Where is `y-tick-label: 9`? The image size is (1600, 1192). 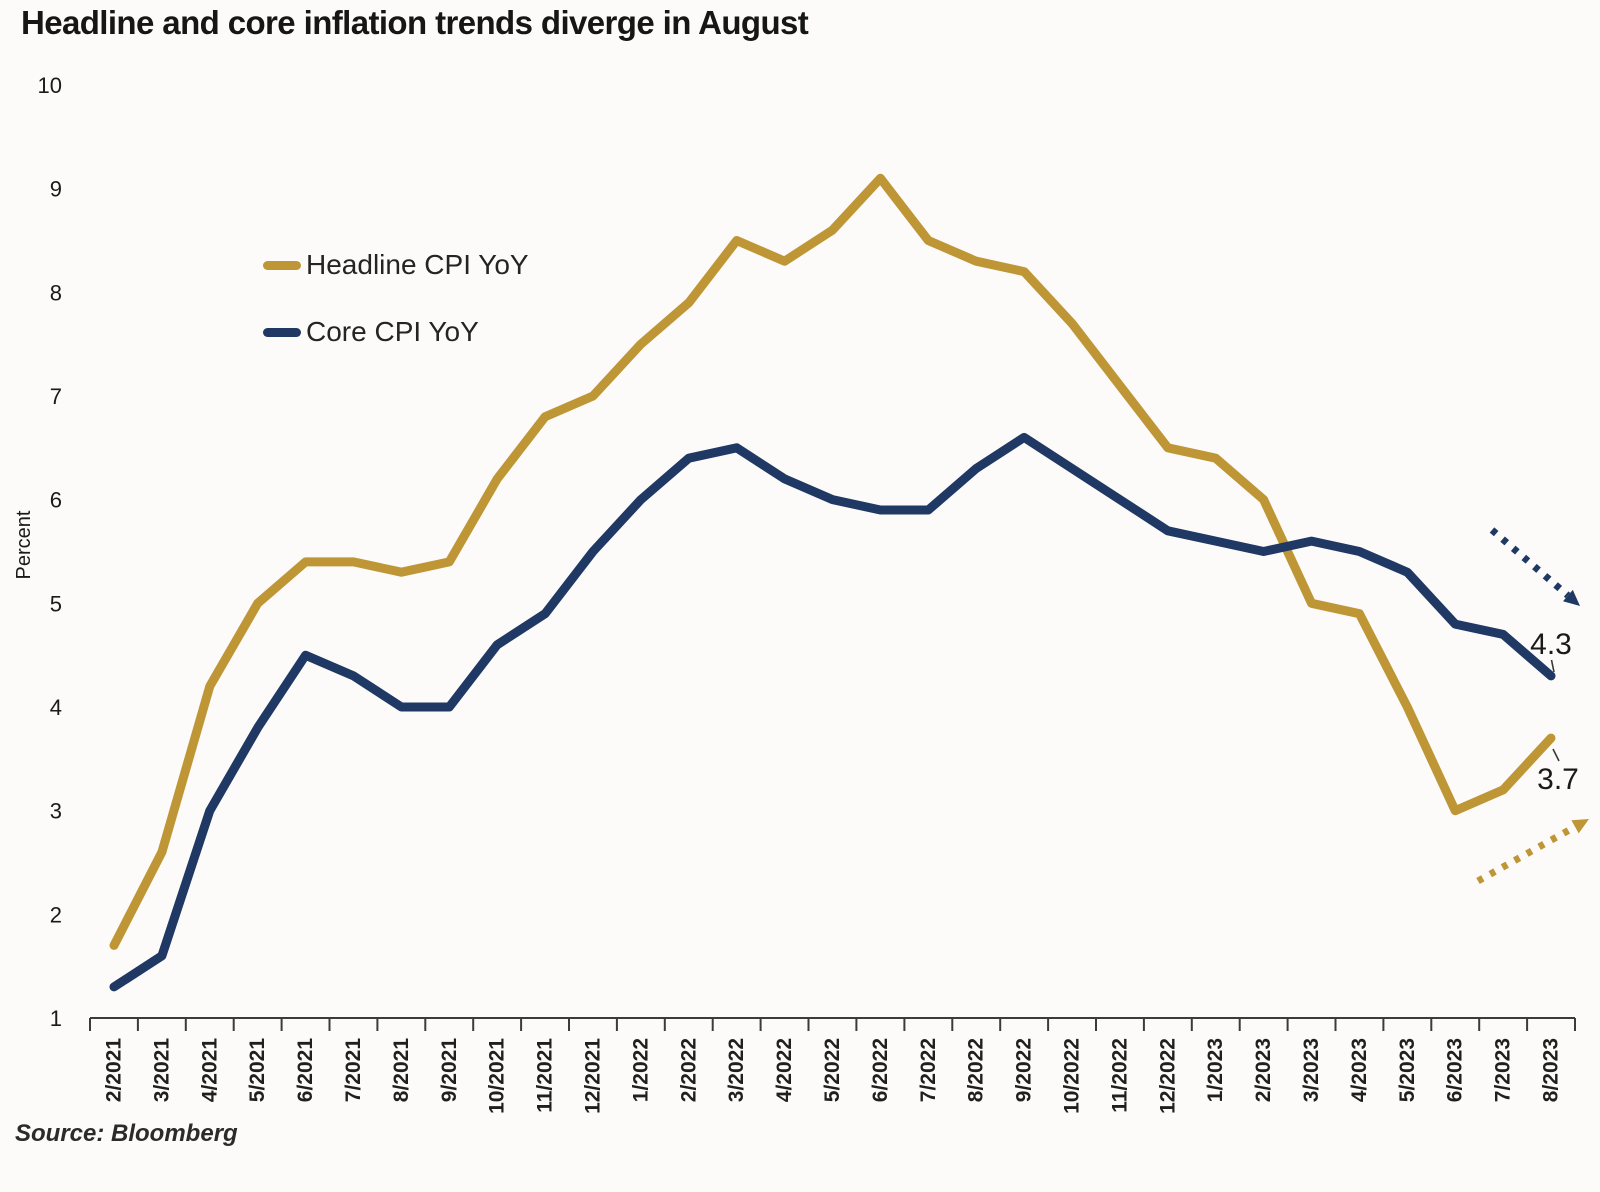
y-tick-label: 9 is located at coordinates (56, 189).